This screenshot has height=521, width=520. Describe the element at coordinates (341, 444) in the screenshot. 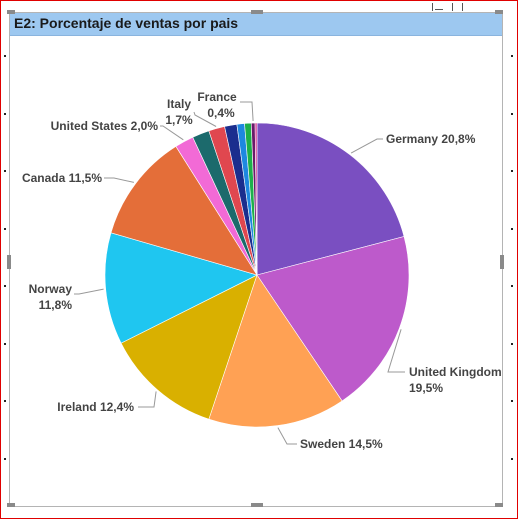

I see `data-label-sweden: Sweden 14,5%` at that location.